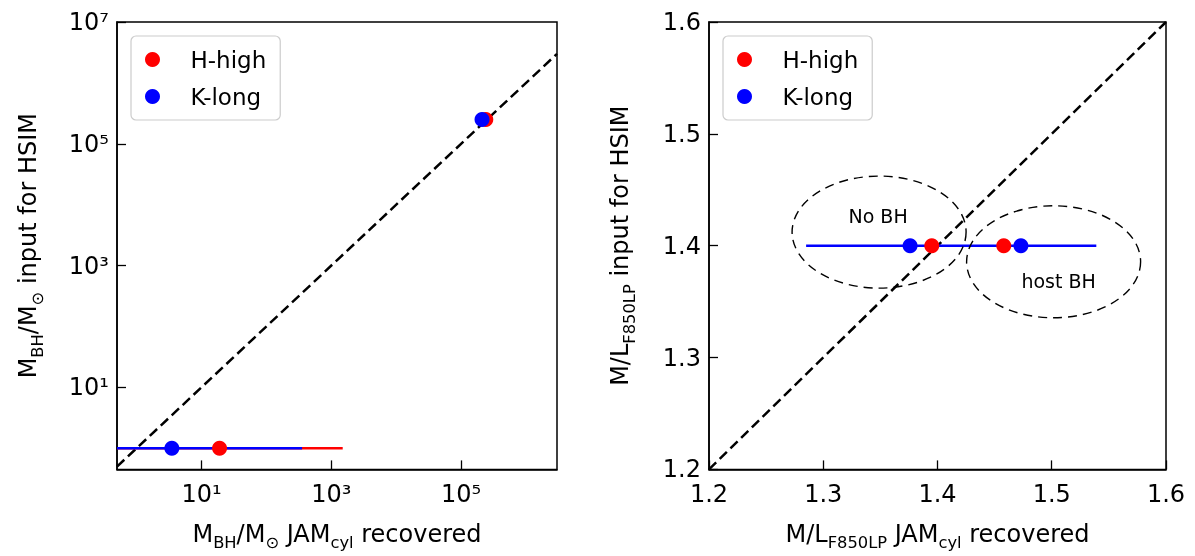  Describe the element at coordinates (88, 22) in the screenshot. I see `y-tick-label: 10⁷` at that location.